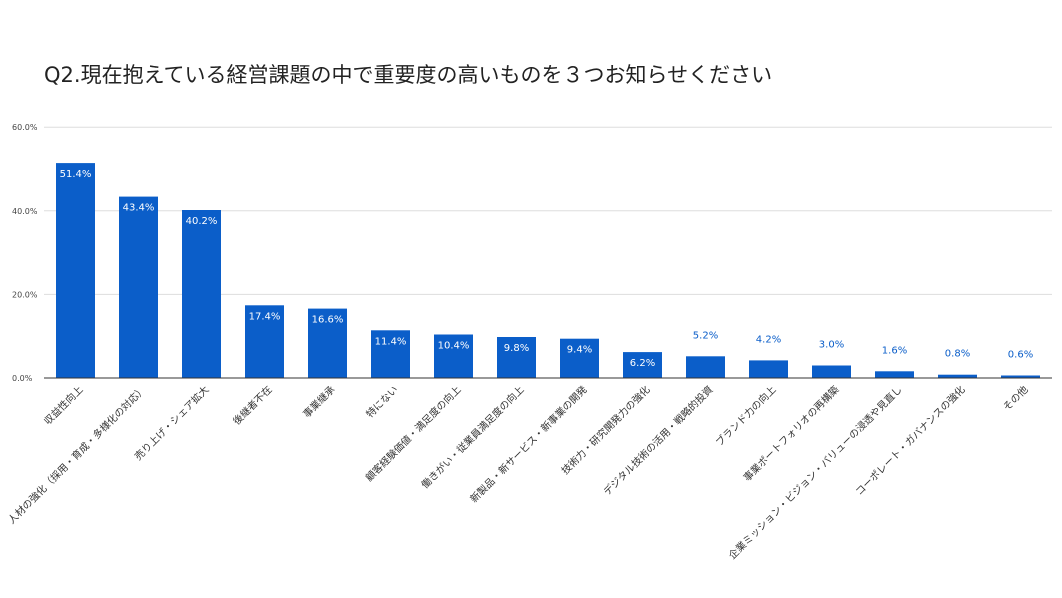 The width and height of the screenshot is (1062, 598). What do you see at coordinates (516, 348) in the screenshot?
I see `data-label: 9.8%` at bounding box center [516, 348].